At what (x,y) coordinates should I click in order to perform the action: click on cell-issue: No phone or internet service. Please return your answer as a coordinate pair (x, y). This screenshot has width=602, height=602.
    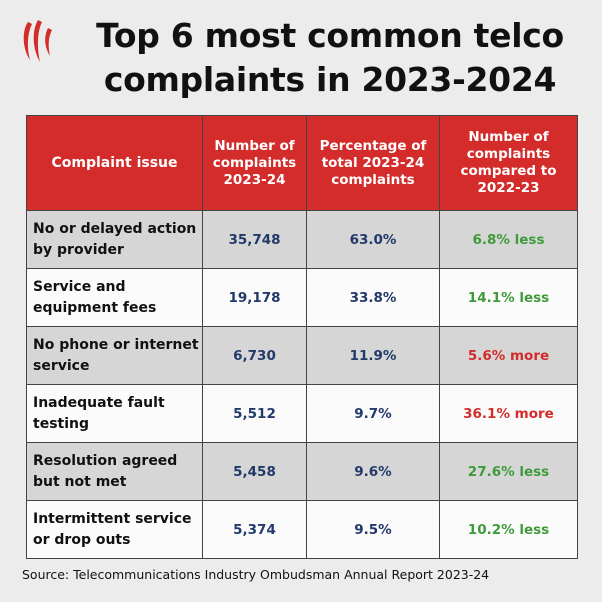
    Looking at the image, I should click on (114, 355).